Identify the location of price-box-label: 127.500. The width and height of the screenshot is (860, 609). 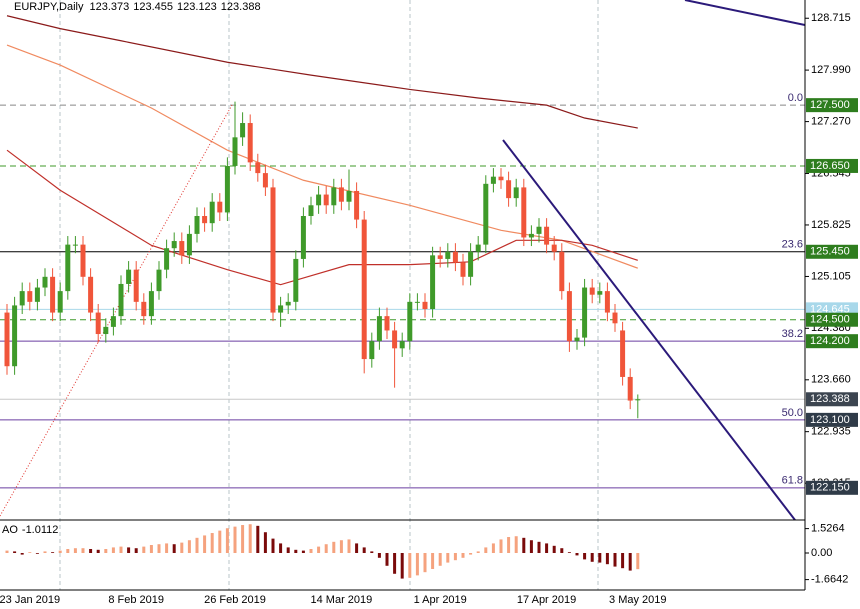
(830, 105).